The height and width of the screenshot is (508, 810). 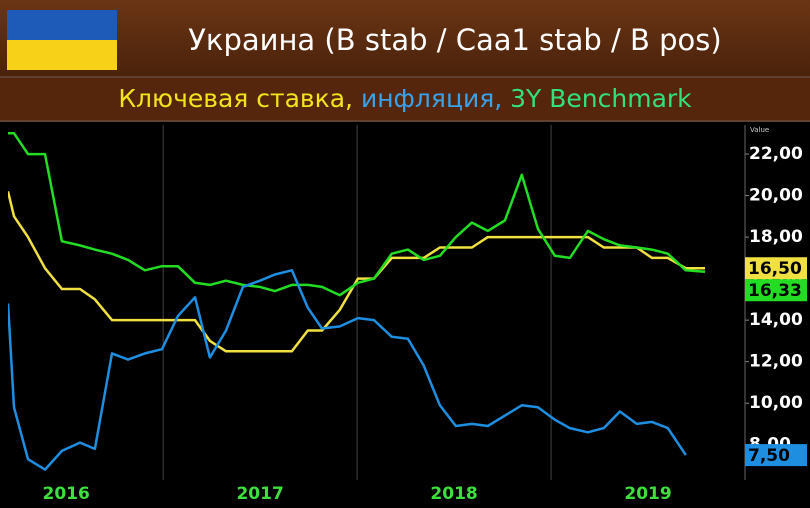 What do you see at coordinates (454, 40) in the screenshot?
I see `chart-title: Украина (B stab / Caa1 stab / B pos)` at bounding box center [454, 40].